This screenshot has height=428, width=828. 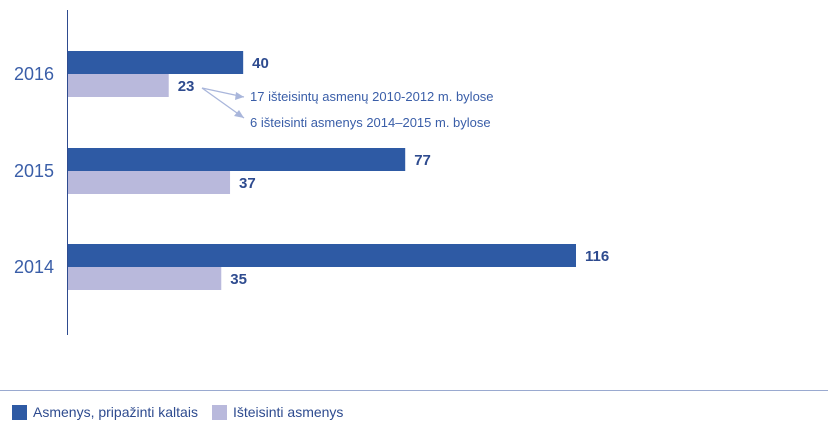 I want to click on legend-label: Asmenys, pripažinti kaltais, so click(x=115, y=412).